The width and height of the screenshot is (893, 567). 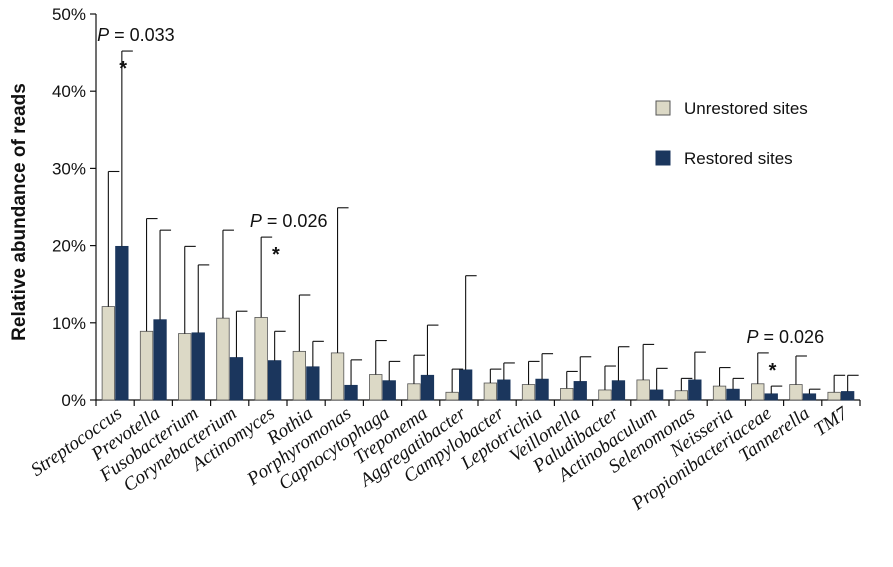 What do you see at coordinates (69, 323) in the screenshot?
I see `y-tick-label: 10%` at bounding box center [69, 323].